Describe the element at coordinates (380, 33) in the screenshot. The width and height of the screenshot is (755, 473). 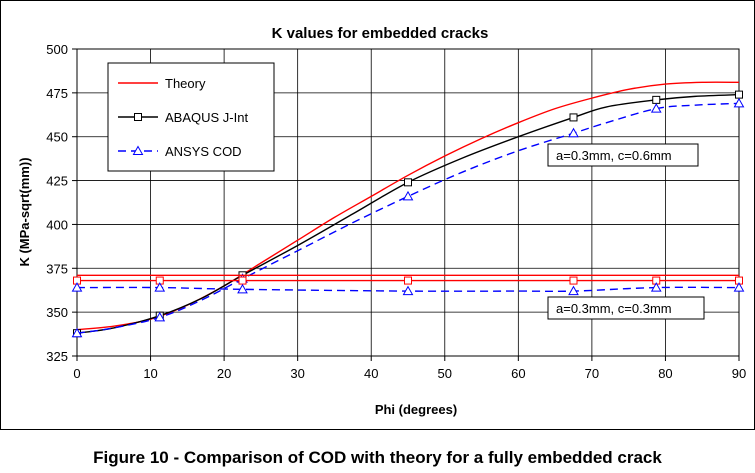
I see `chart-title: K values for embedded cracks` at that location.